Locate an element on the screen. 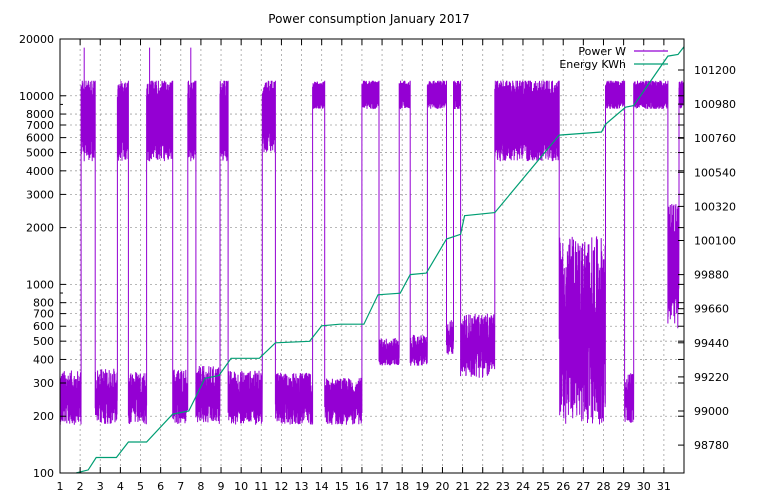 Image resolution: width=768 pixels, height=500 pixels. y-left-tick-label: 6000 is located at coordinates (40, 138).